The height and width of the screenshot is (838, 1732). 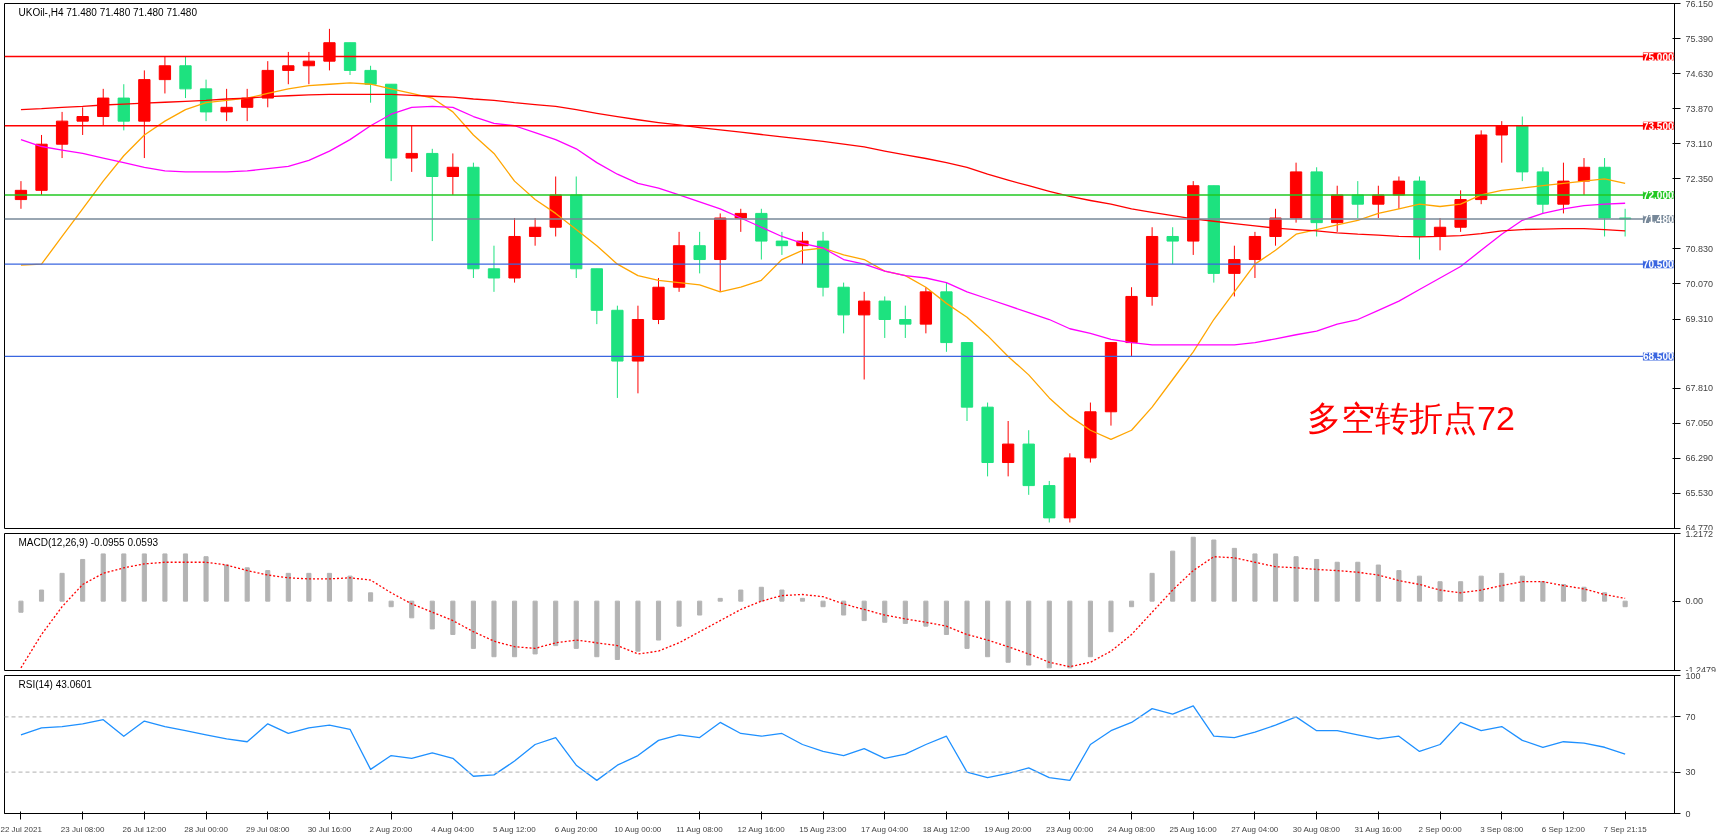 I want to click on x-tick-label: 5 Aug 12:00, so click(x=514, y=829).